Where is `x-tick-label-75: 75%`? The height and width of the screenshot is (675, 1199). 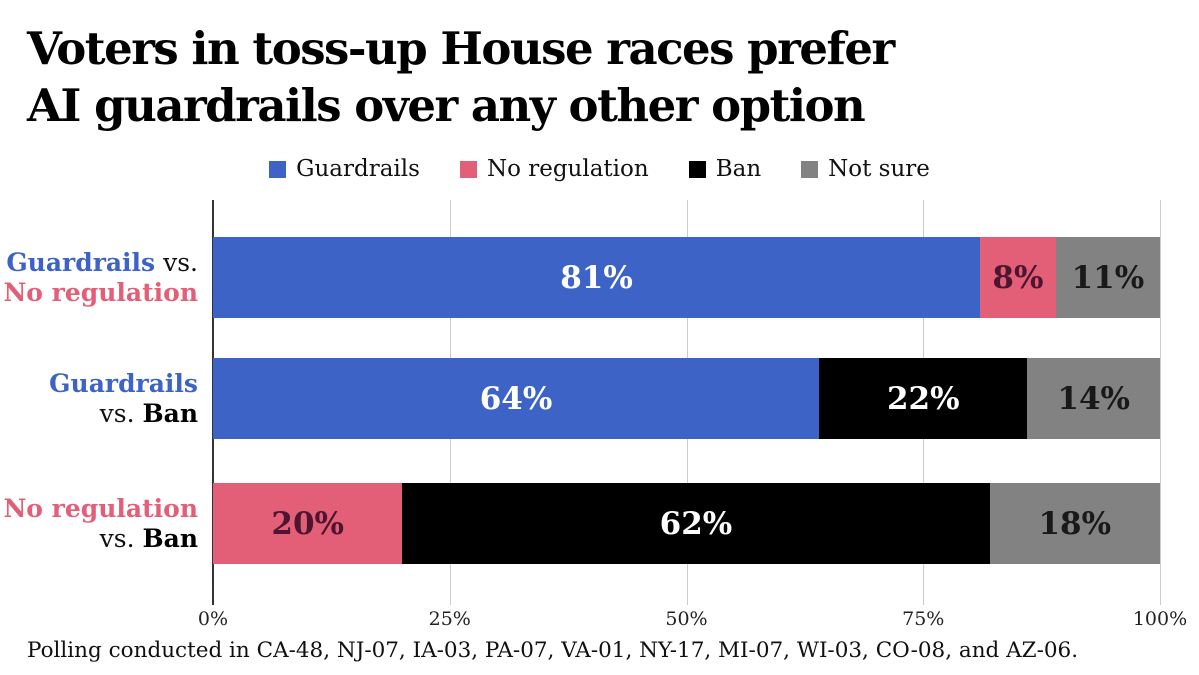
x-tick-label-75: 75% is located at coordinates (923, 619).